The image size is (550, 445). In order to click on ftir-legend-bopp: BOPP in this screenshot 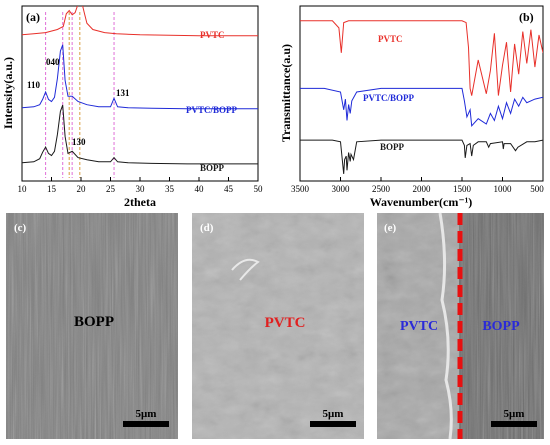, I will do `click(392, 147)`.